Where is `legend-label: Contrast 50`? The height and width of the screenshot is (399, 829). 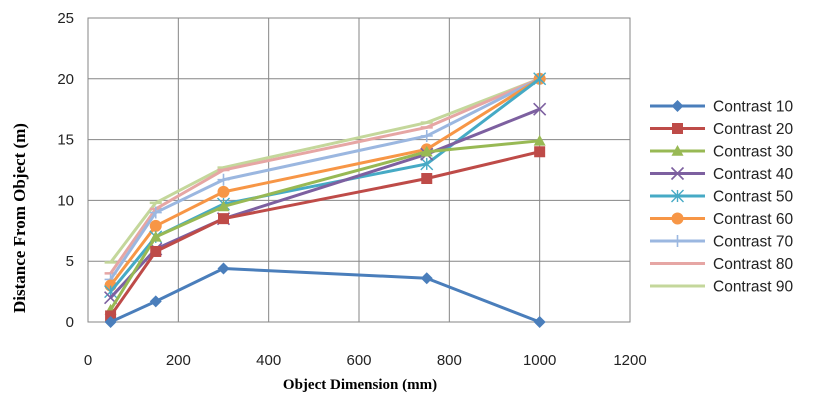 legend-label: Contrast 50 is located at coordinates (753, 197).